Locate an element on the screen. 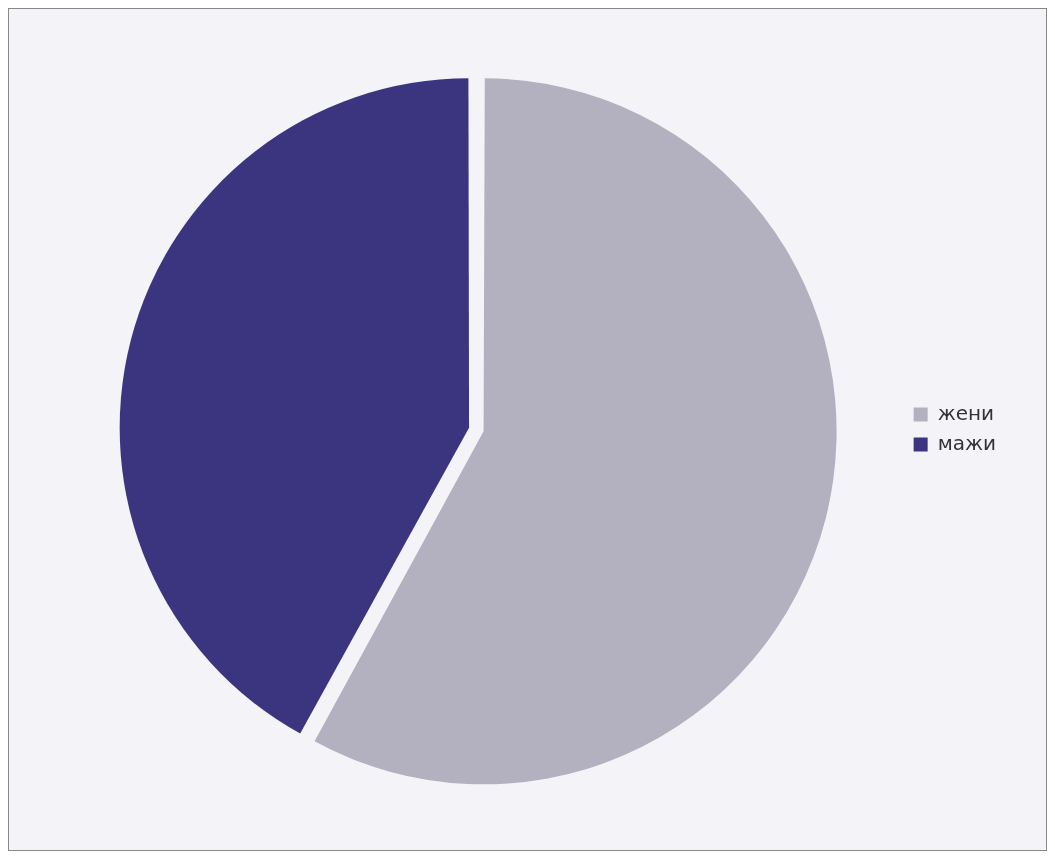 Image resolution: width=1055 pixels, height=859 pixels. legend-label: мажи is located at coordinates (966, 442).